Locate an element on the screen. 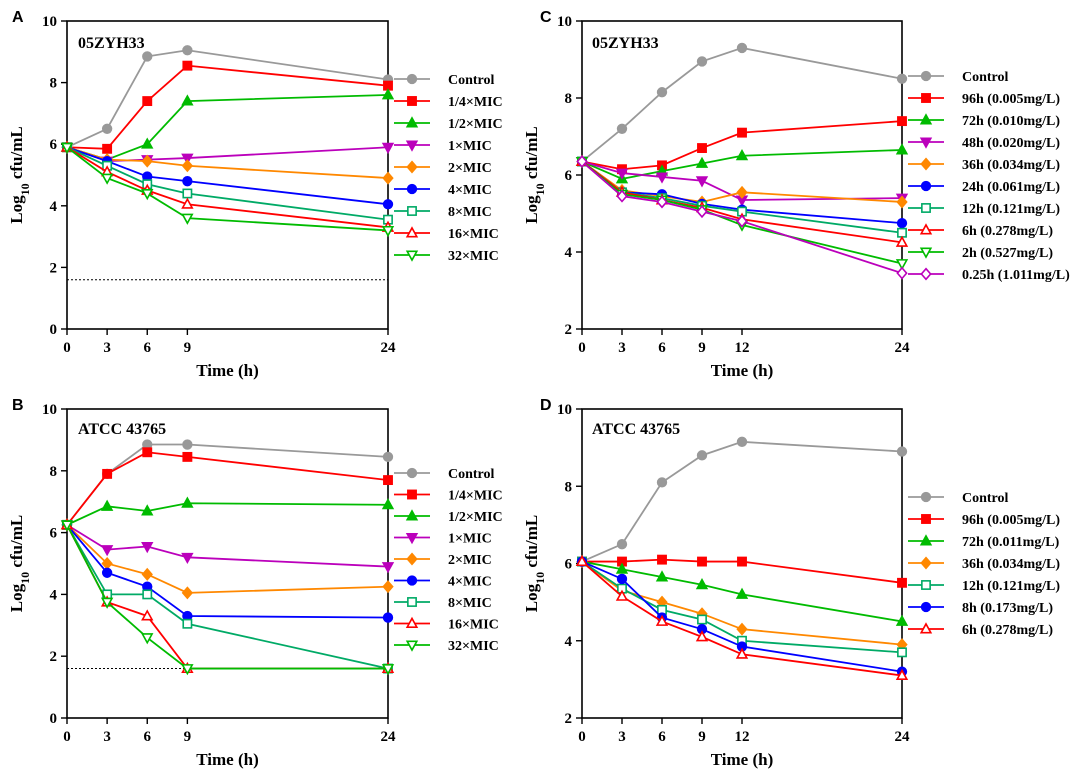 This screenshot has height=779, width=1084. legend-label: 1/2×MIC is located at coordinates (475, 124).